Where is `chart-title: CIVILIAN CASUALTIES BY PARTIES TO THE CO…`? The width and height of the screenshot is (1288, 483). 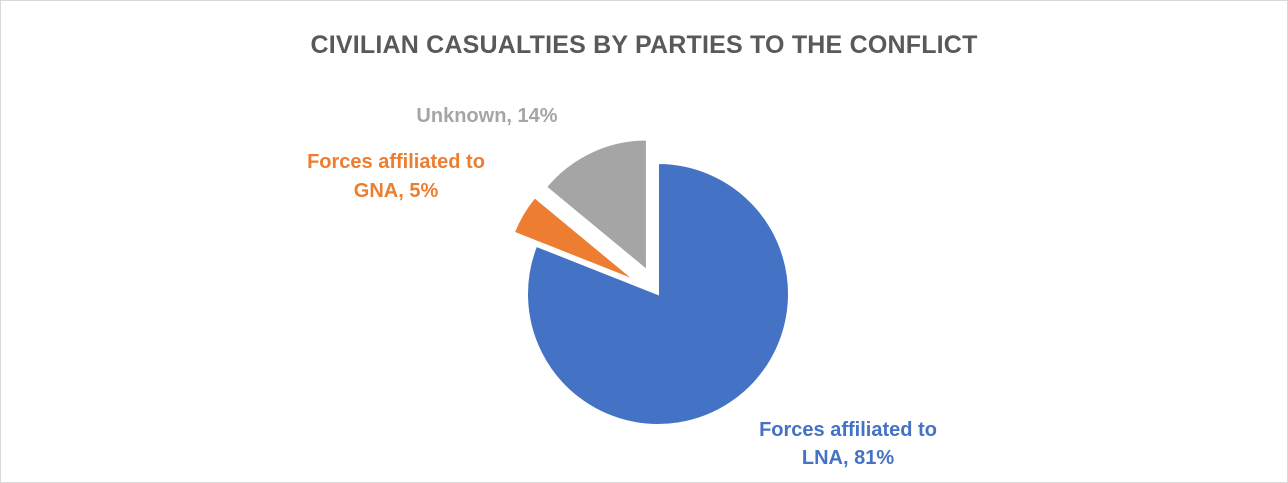
chart-title: CIVILIAN CASUALTIES BY PARTIES TO THE CO… is located at coordinates (644, 45).